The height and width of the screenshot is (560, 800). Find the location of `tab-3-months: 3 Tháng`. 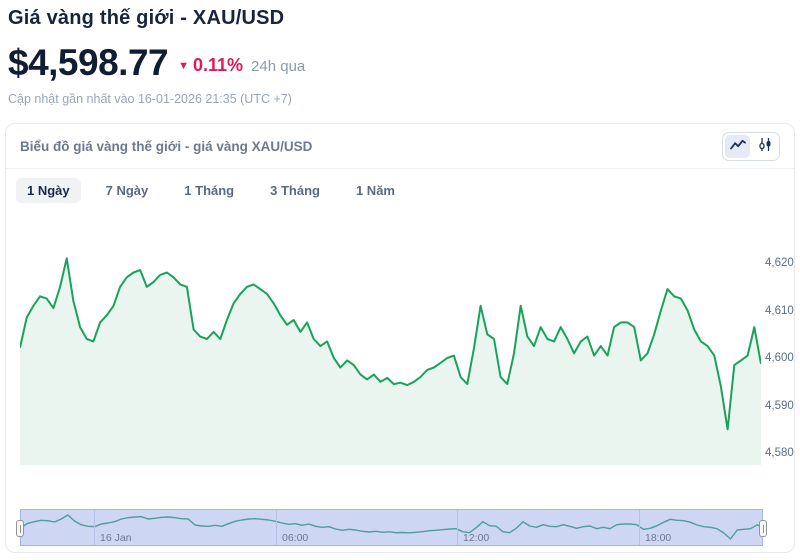

tab-3-months: 3 Tháng is located at coordinates (295, 190).